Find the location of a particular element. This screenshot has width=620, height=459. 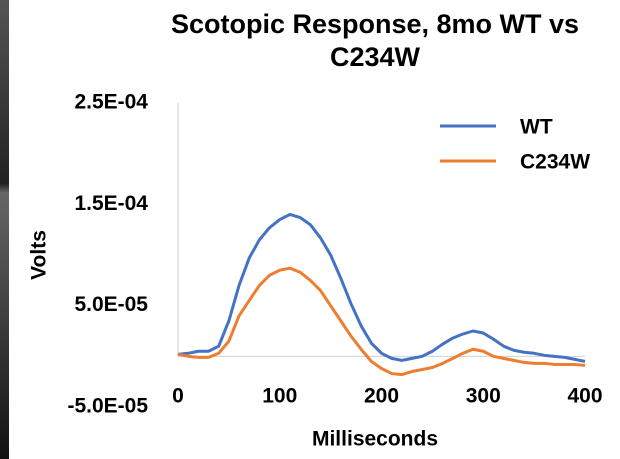

y-axis-label: Volts is located at coordinates (39, 255).